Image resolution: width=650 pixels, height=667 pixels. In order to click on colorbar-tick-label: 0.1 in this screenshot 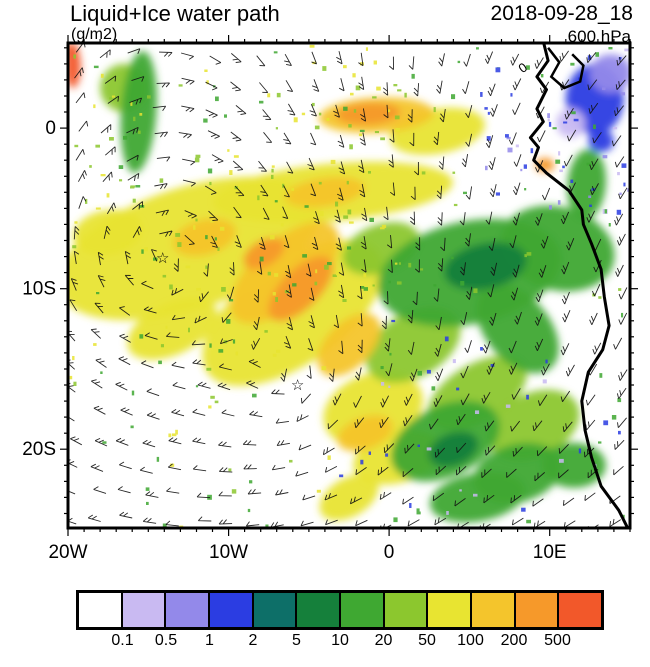, I will do `click(122, 640)`.